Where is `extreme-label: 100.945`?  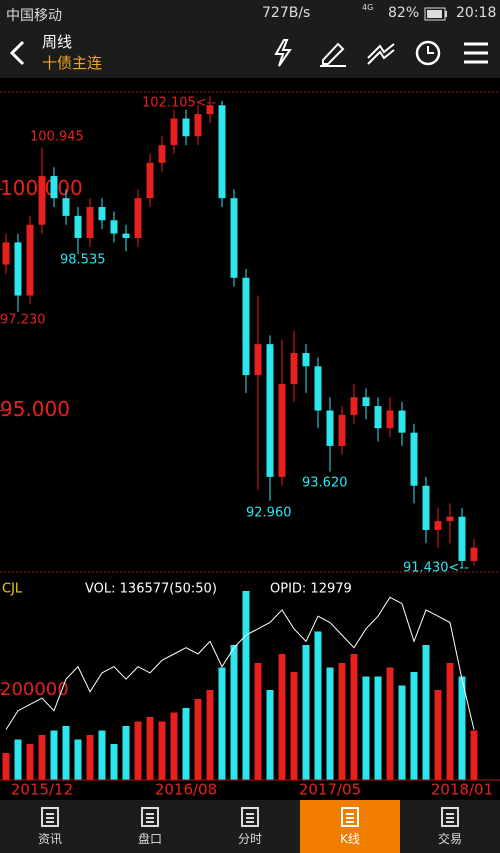 extreme-label: 100.945 is located at coordinates (57, 137).